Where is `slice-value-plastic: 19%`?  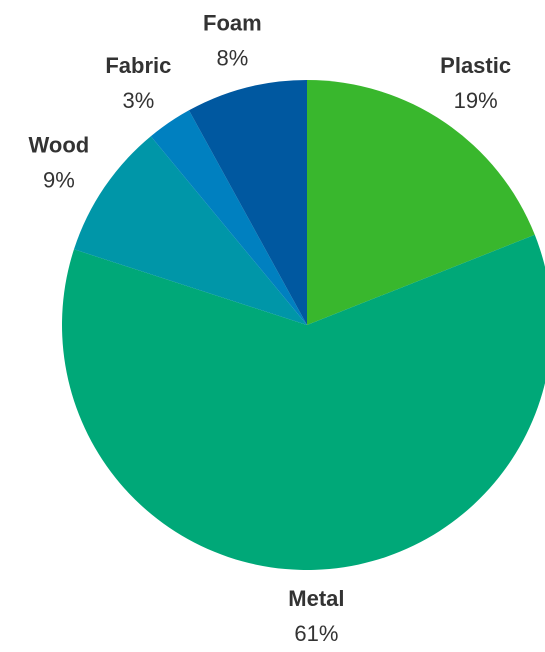
slice-value-plastic: 19% is located at coordinates (476, 100).